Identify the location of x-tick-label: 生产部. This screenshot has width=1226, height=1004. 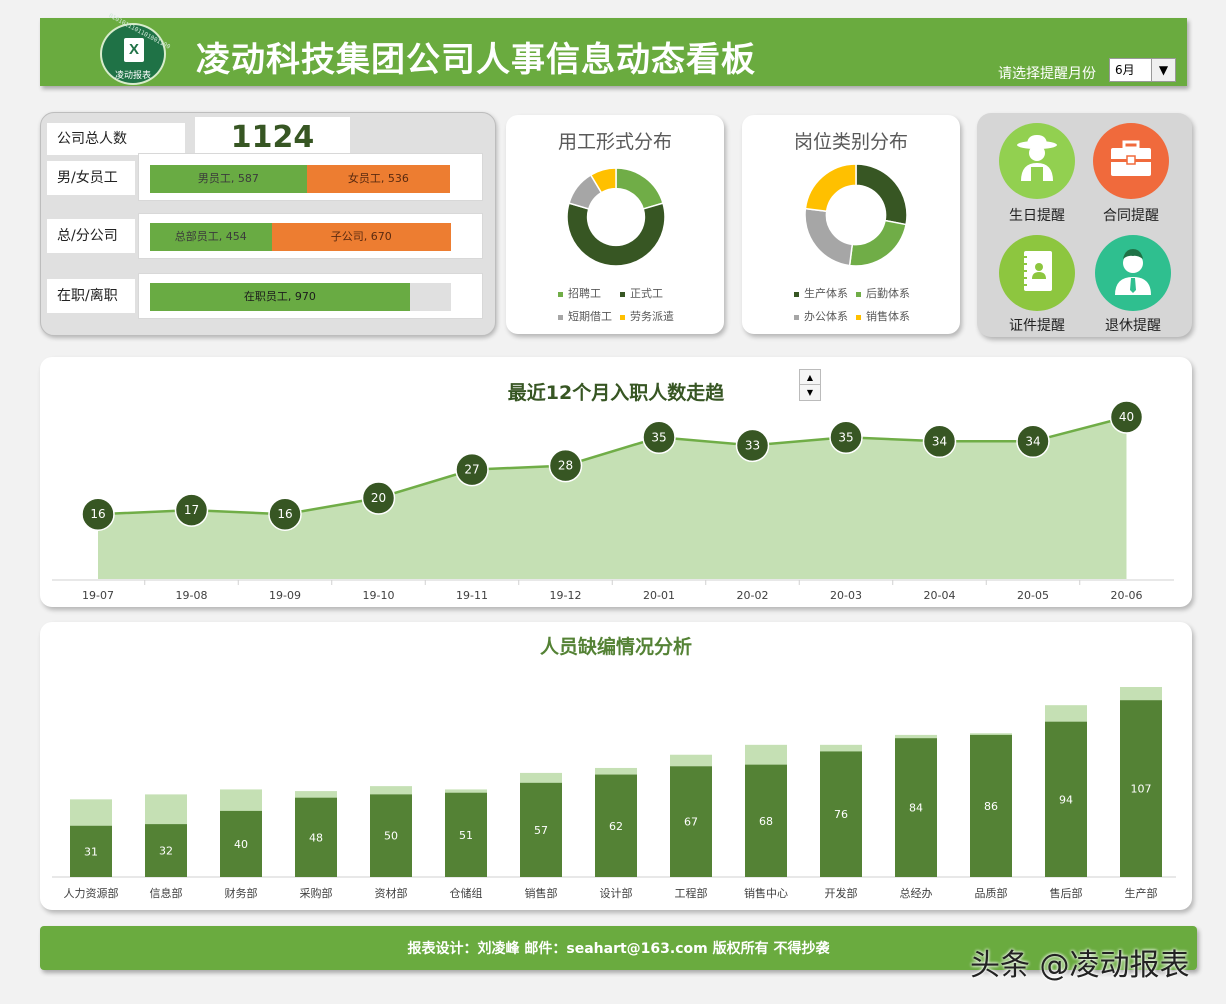
(1141, 893).